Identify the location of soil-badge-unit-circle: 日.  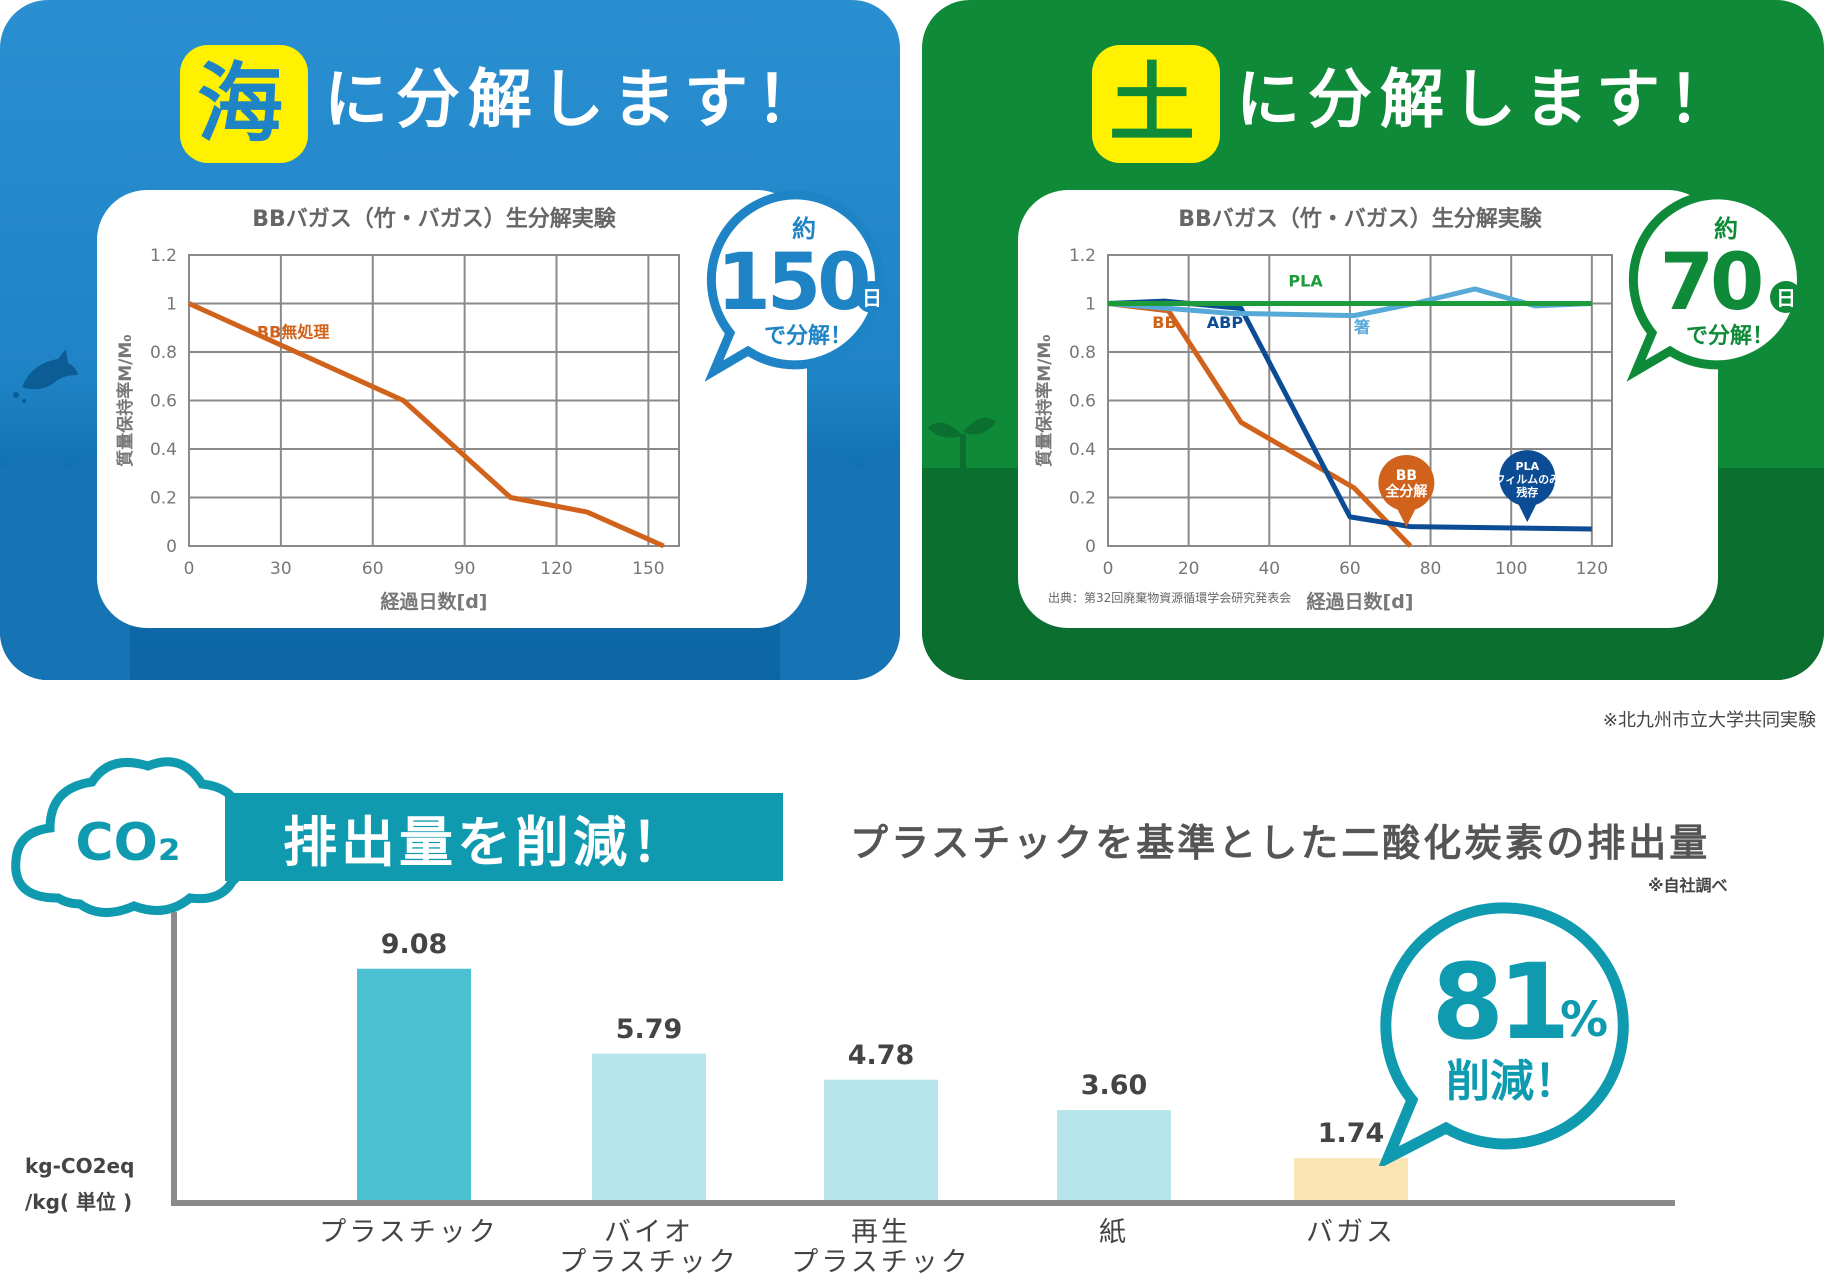
(1786, 297).